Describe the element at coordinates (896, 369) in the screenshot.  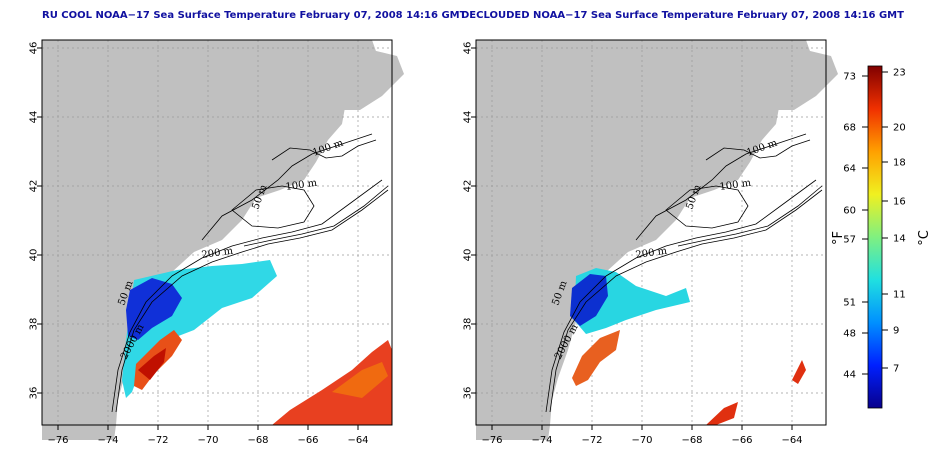
I see `celsius-tick-label: 7` at that location.